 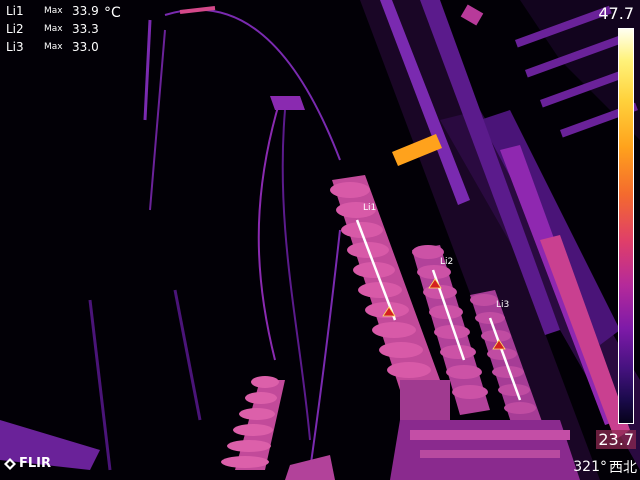 I want to click on line-tool-label-li1: Li1, so click(x=370, y=208).